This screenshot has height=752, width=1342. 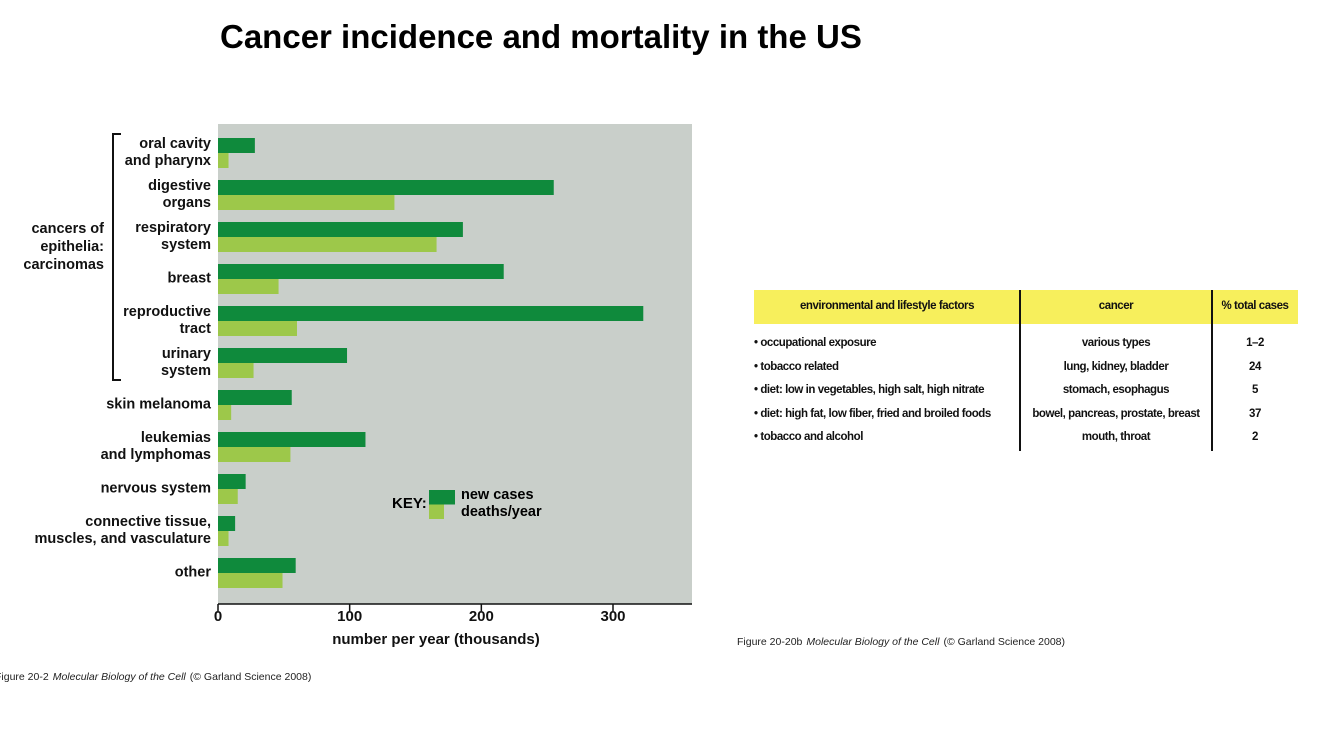 What do you see at coordinates (218, 616) in the screenshot?
I see `x-tick-label: 0` at bounding box center [218, 616].